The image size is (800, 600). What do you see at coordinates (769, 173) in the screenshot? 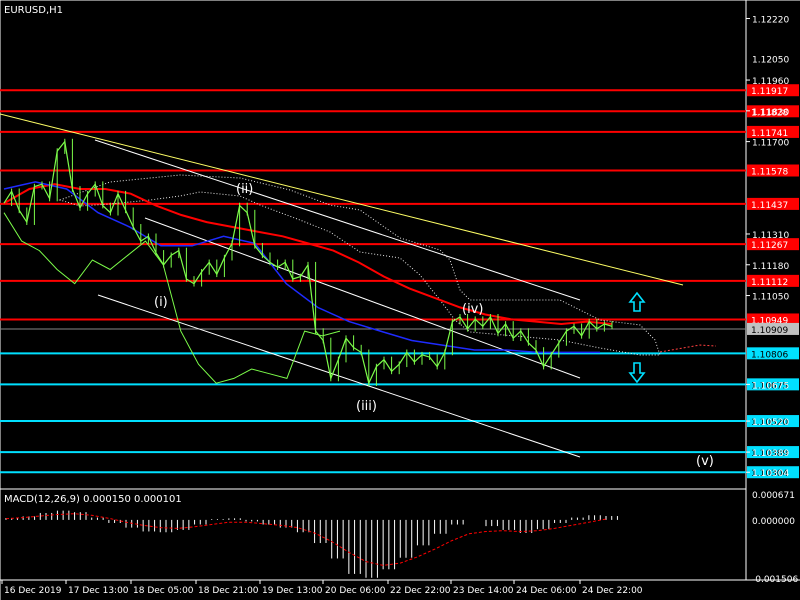
I see `svg-text: 1.11578` at bounding box center [769, 173].